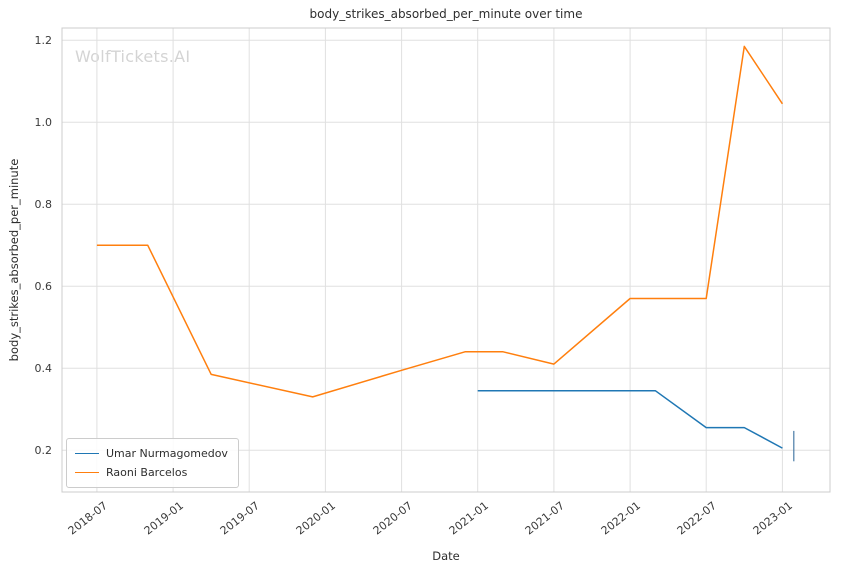 The width and height of the screenshot is (844, 575). I want to click on y-tick-label: 0.8, so click(43, 204).